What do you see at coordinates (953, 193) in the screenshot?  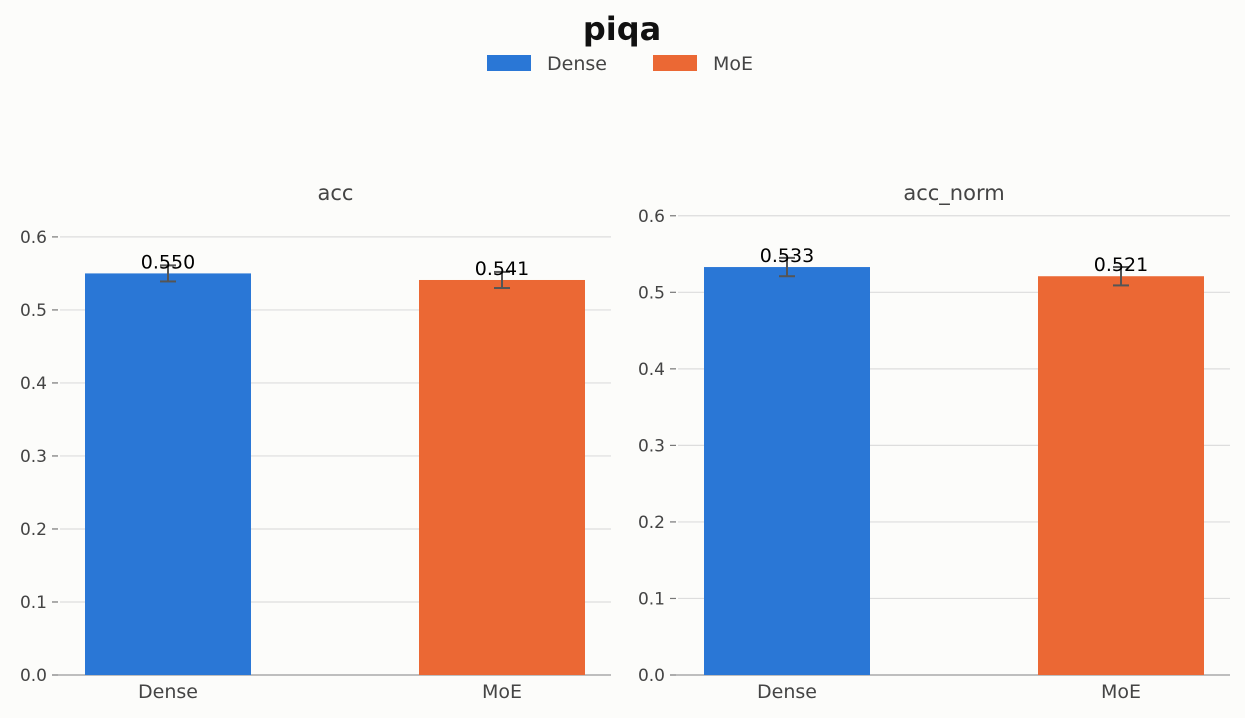 I see `panel-title: acc_norm` at bounding box center [953, 193].